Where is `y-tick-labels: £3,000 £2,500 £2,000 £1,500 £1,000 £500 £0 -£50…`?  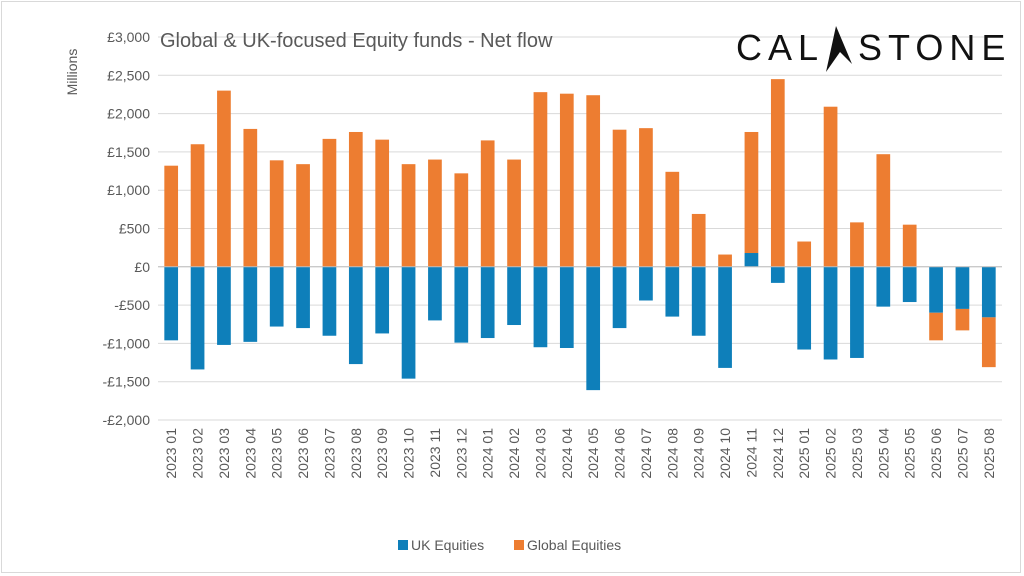
y-tick-labels: £3,000 £2,500 £2,000 £1,500 £1,000 £500 £0 -£50… is located at coordinates (127, 228).